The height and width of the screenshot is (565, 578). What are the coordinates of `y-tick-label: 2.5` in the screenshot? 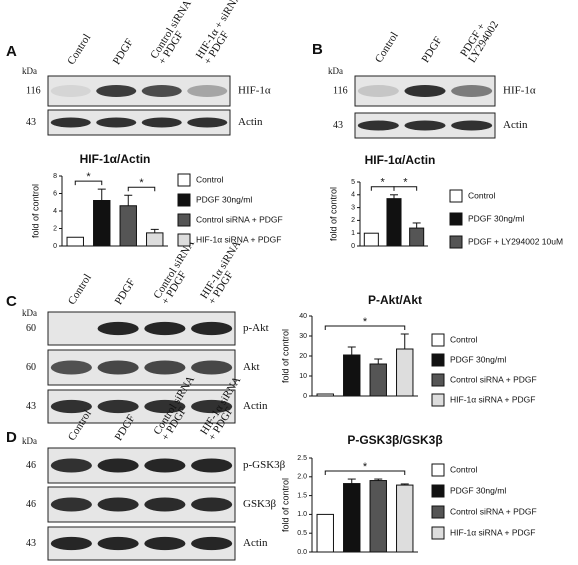 It's located at (302, 458).